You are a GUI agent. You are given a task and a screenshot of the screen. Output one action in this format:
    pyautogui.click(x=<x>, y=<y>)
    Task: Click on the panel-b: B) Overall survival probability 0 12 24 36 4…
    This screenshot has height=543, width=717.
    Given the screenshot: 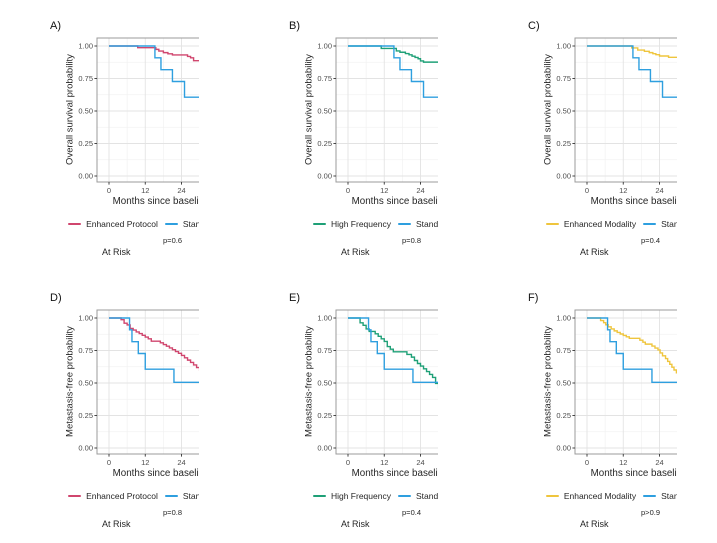 What is the action you would take?
    pyautogui.click(x=358, y=136)
    